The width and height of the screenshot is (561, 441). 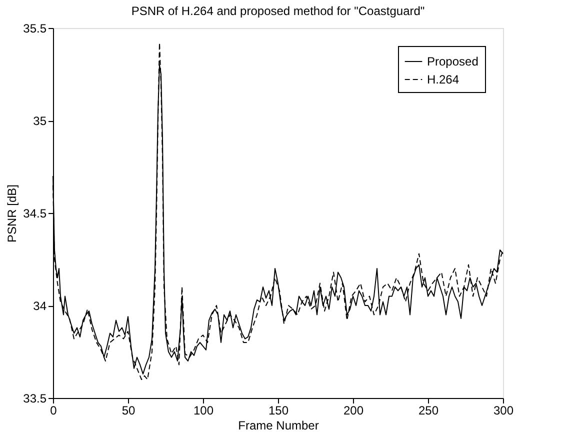 I want to click on x-tick-label: 200, so click(x=353, y=411).